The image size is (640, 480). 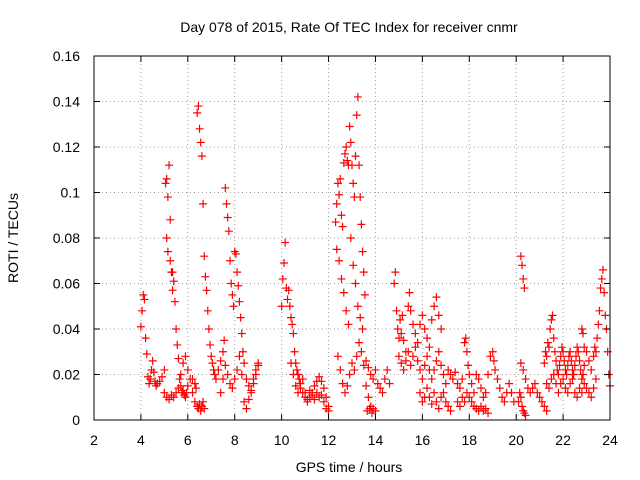 What do you see at coordinates (282, 440) in the screenshot?
I see `x-tick-label: 10` at bounding box center [282, 440].